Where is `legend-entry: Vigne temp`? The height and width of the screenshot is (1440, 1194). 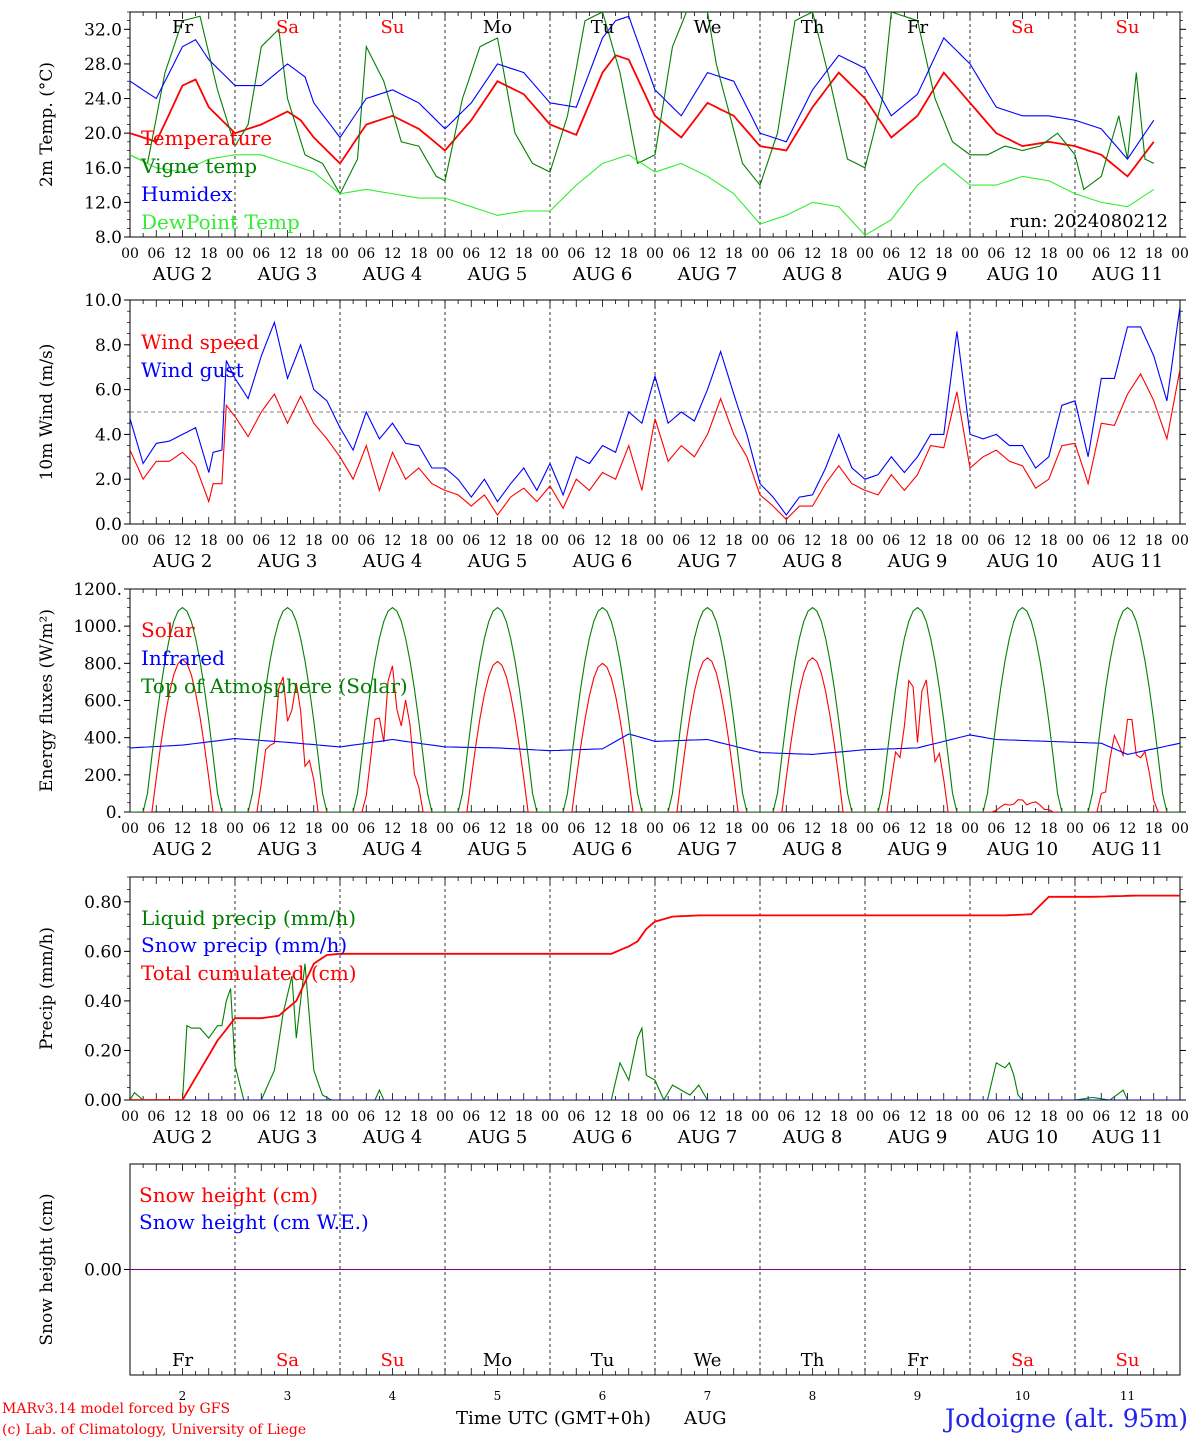
legend-entry: Vigne temp is located at coordinates (198, 166).